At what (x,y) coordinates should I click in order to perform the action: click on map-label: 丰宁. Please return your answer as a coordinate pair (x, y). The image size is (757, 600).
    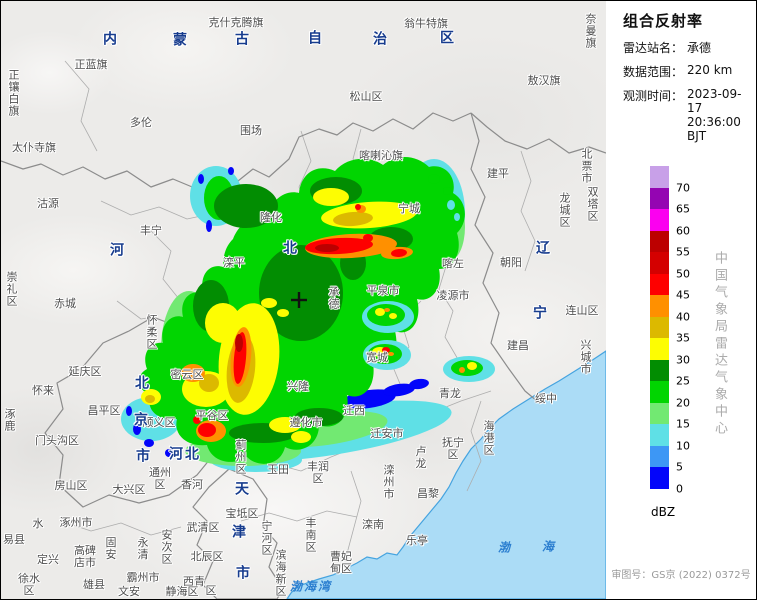
    Looking at the image, I should click on (151, 230).